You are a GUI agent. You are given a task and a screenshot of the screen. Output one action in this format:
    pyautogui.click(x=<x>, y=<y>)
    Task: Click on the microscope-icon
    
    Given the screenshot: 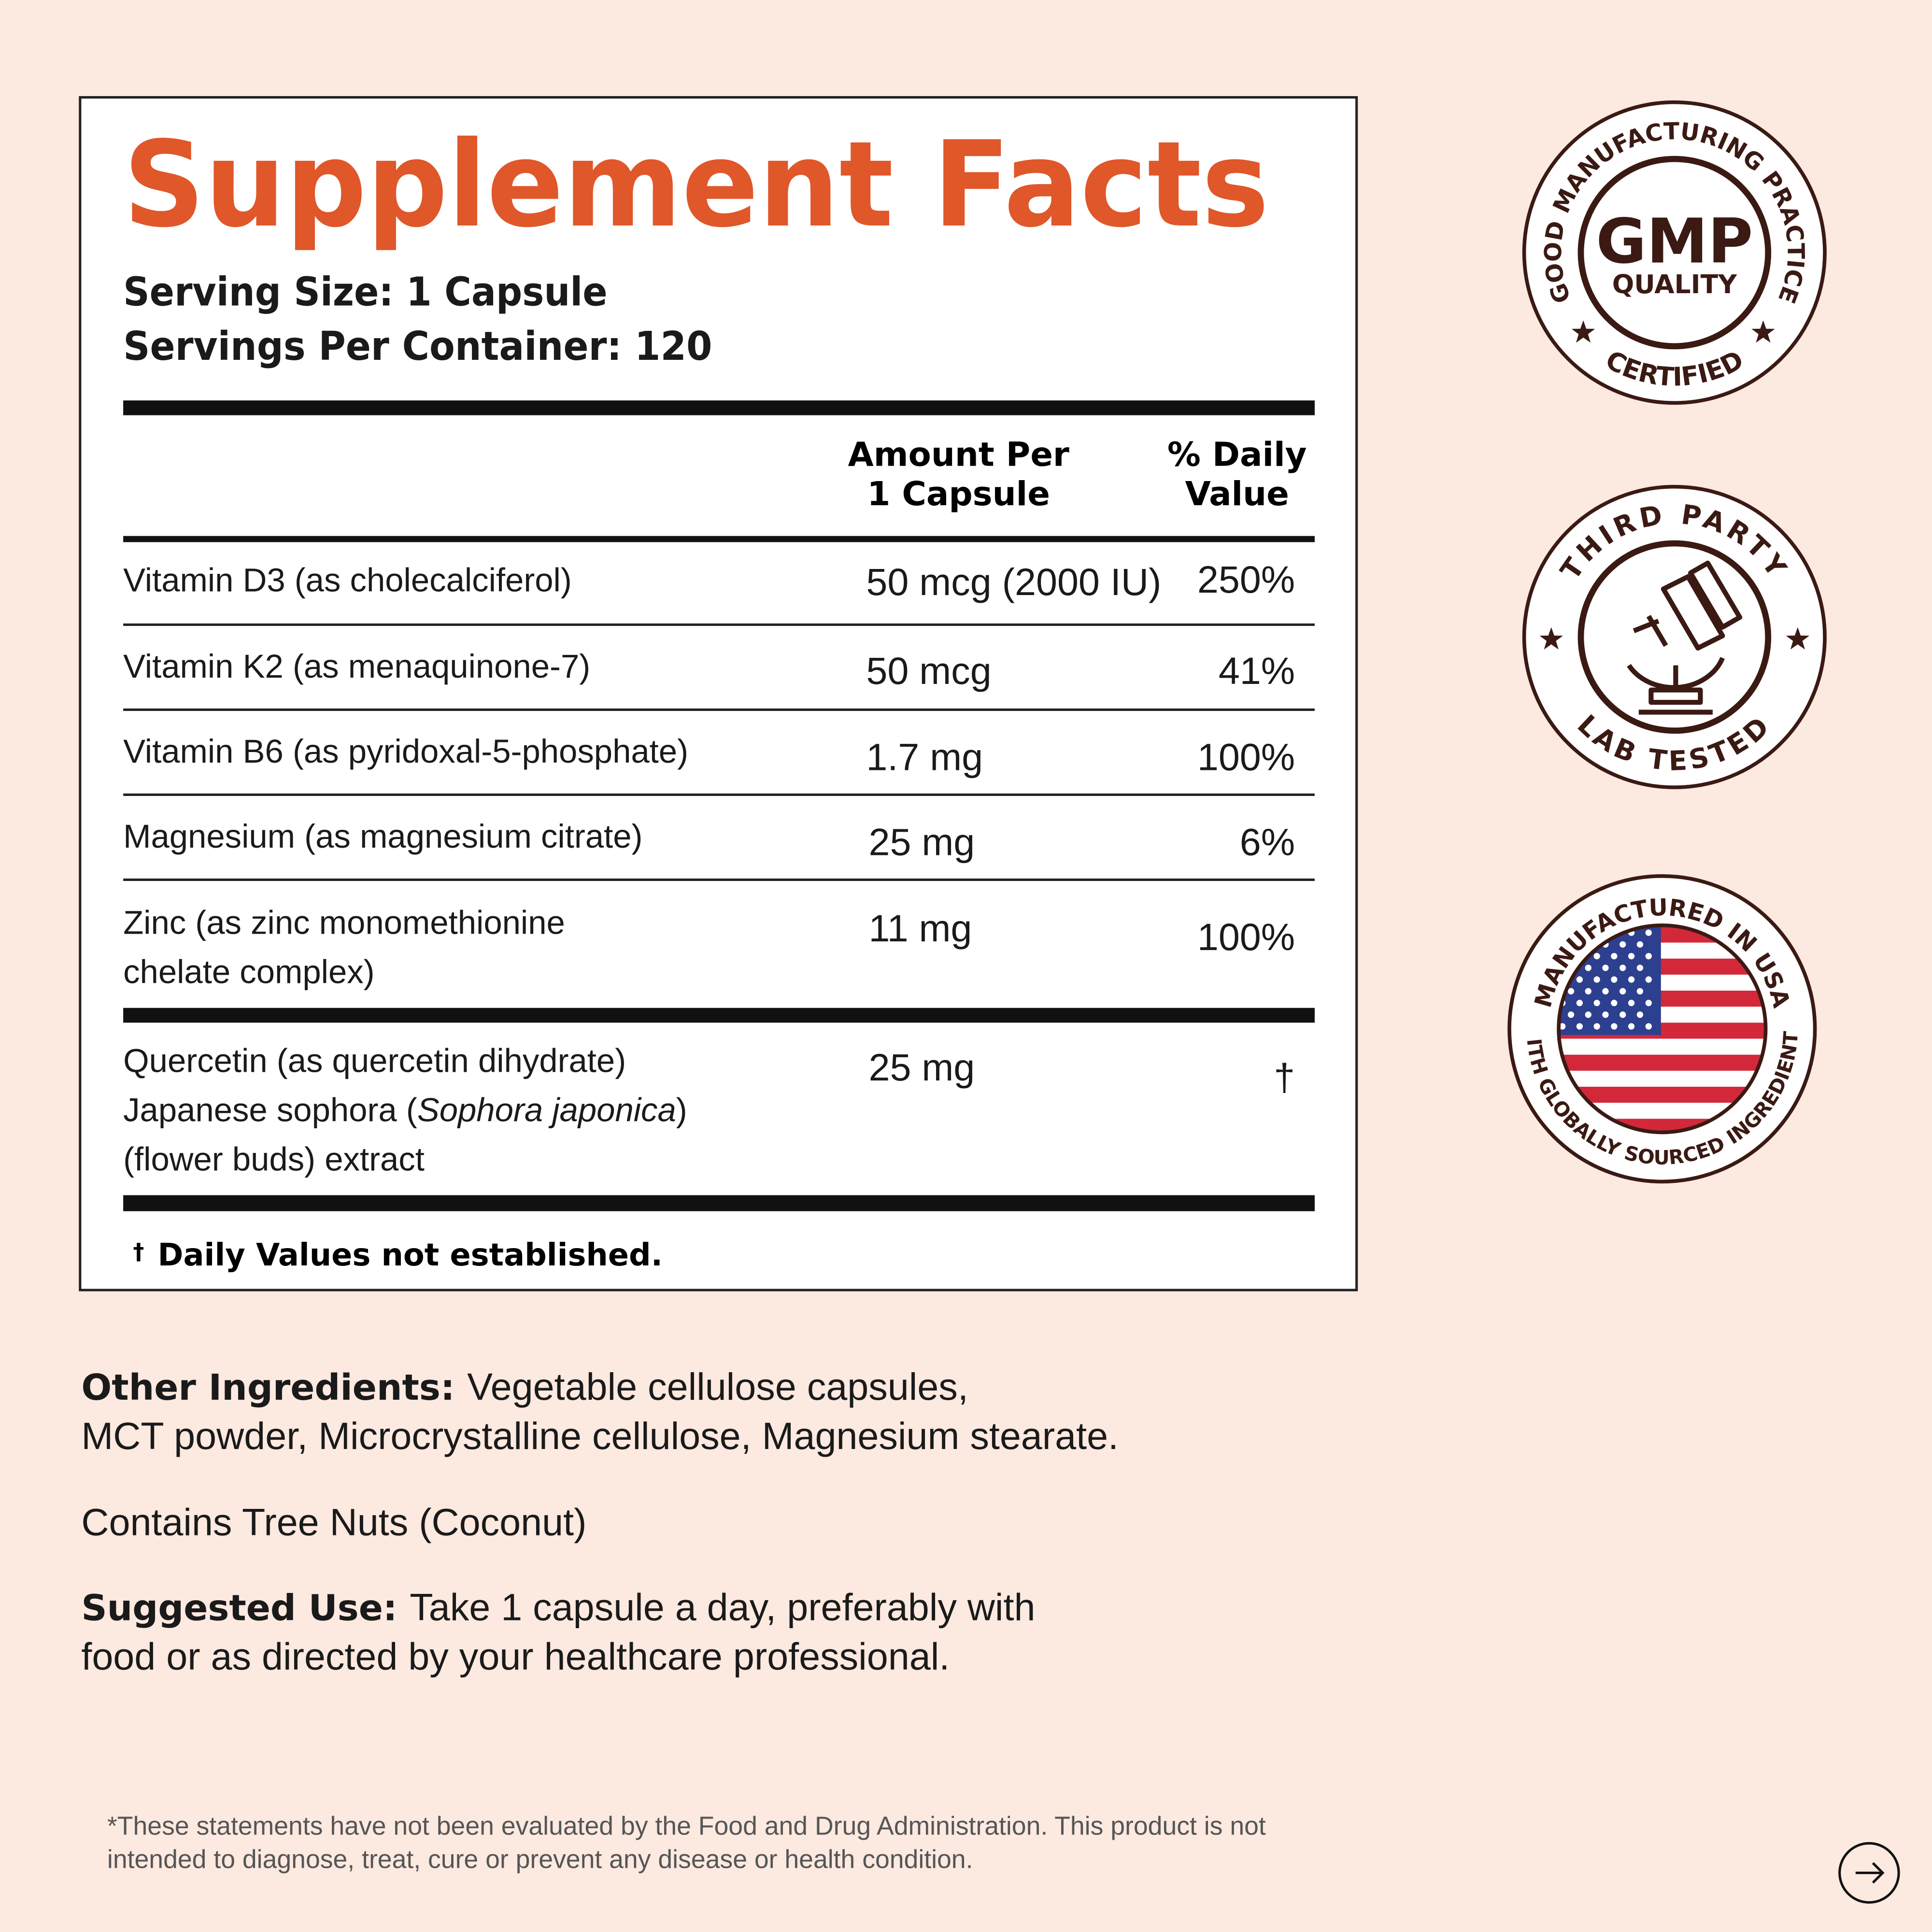 What is the action you would take?
    pyautogui.click(x=1685, y=637)
    